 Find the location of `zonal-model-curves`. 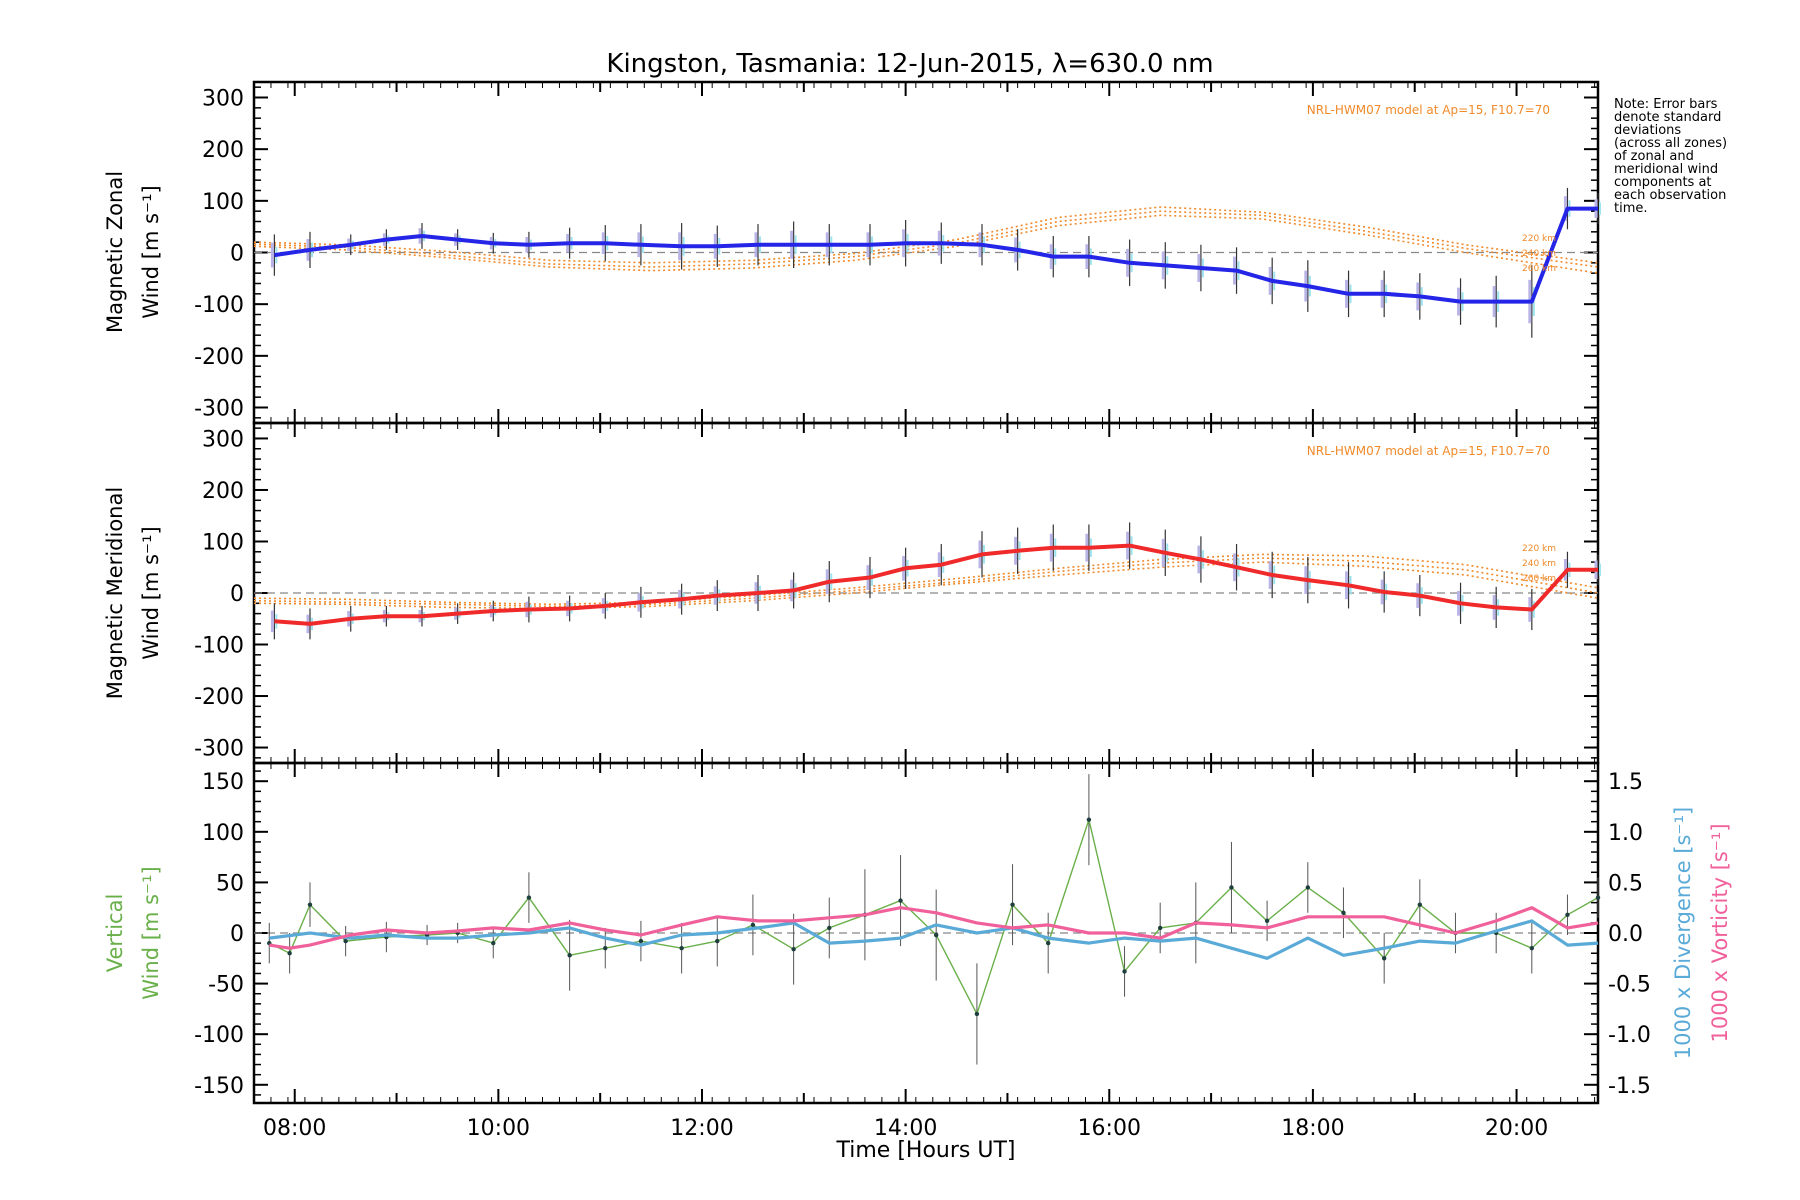

zonal-model-curves is located at coordinates (926, 240).